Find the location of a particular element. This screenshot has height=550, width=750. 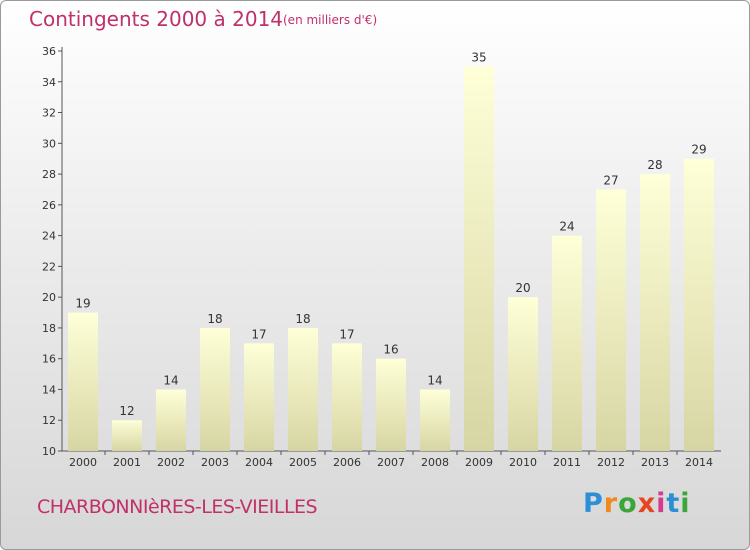

logo-letter: t is located at coordinates (673, 503).